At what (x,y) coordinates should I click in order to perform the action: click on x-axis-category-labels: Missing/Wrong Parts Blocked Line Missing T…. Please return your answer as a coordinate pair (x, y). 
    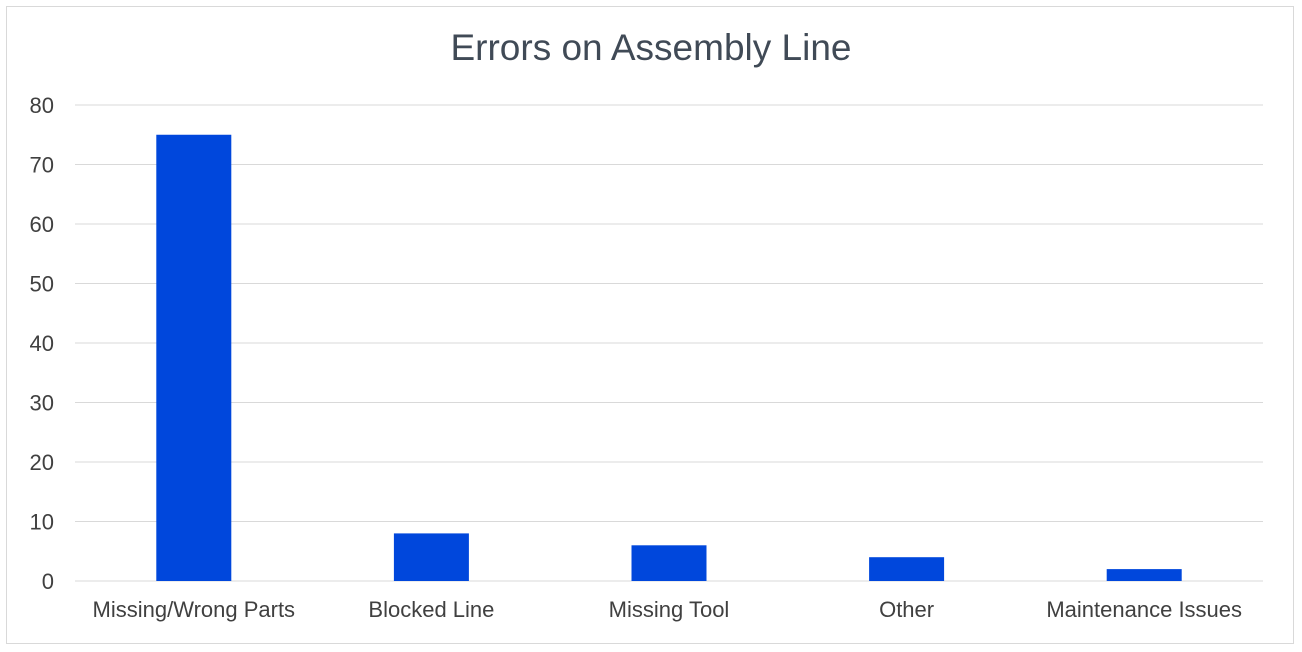
    Looking at the image, I should click on (668, 609).